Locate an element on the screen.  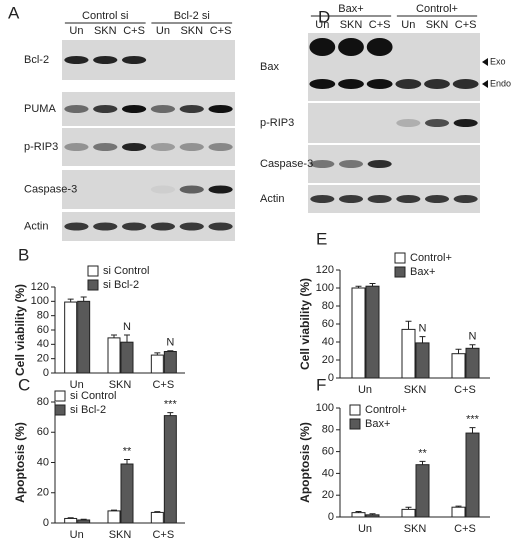
group-label: Bcl-2 si is located at coordinates (192, 16).